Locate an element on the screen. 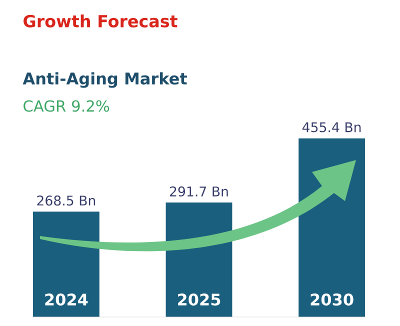  data-label: 291.7 Bn is located at coordinates (199, 191).